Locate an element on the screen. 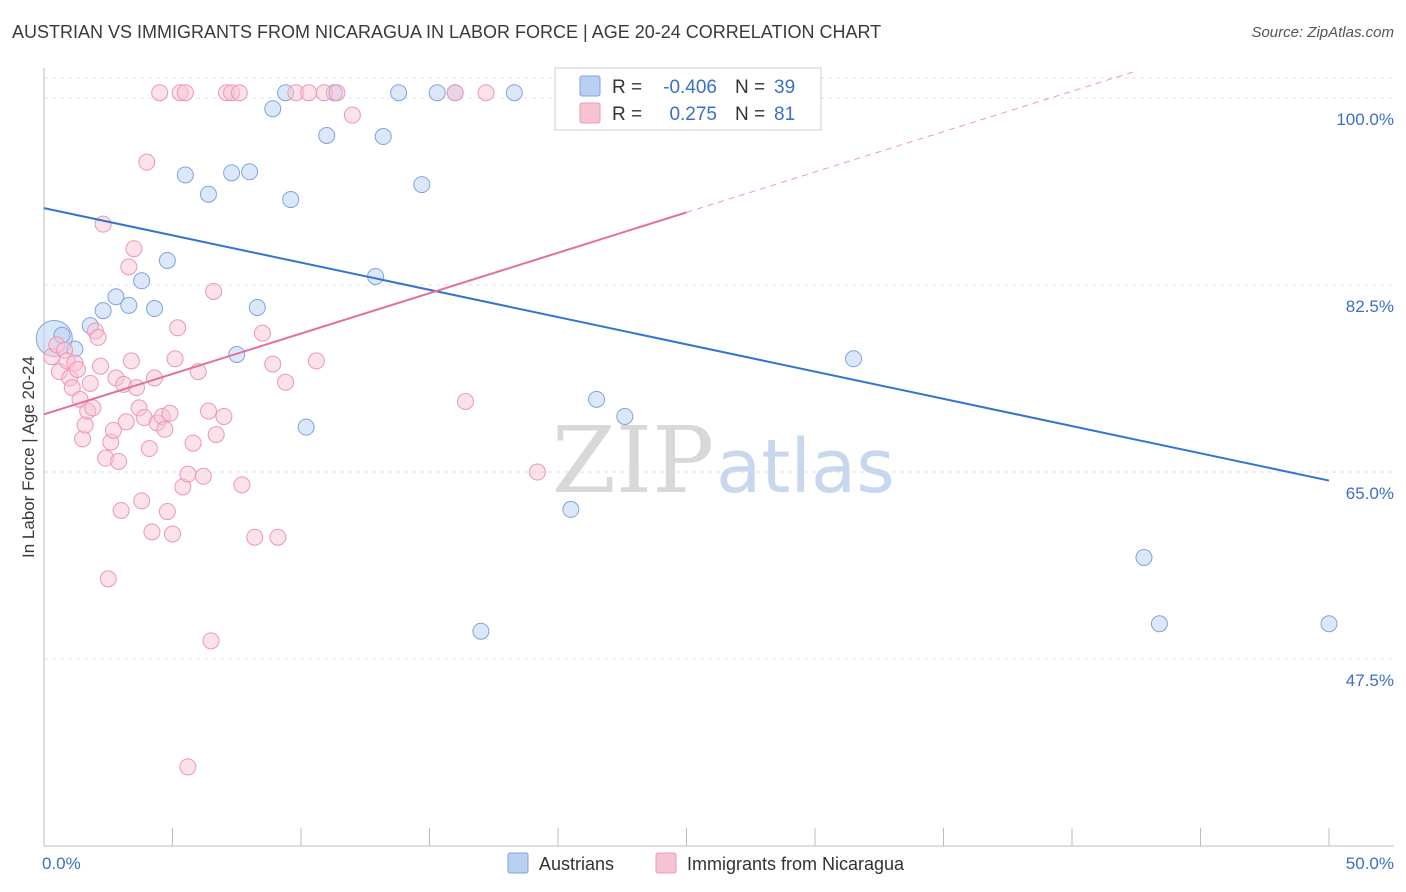 This screenshot has width=1406, height=892. bottom-legend-label-nicaragua: Immigrants from Nicaragua is located at coordinates (796, 864).